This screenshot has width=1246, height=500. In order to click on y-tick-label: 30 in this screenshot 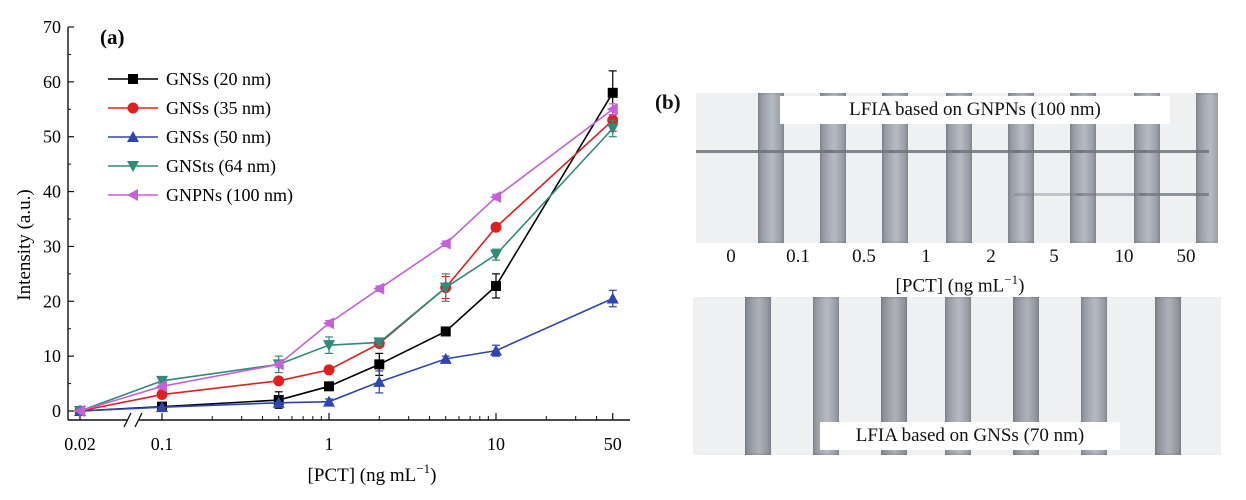, I will do `click(52, 246)`.